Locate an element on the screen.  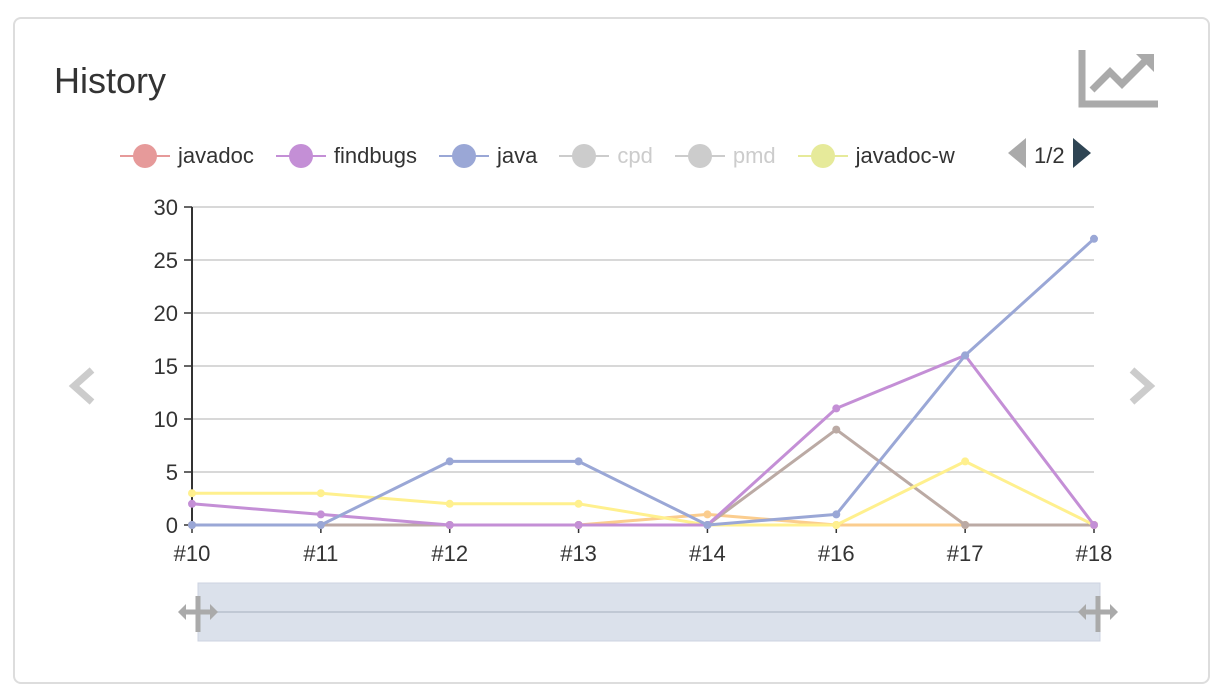
legend-item-java: java is located at coordinates (488, 156).